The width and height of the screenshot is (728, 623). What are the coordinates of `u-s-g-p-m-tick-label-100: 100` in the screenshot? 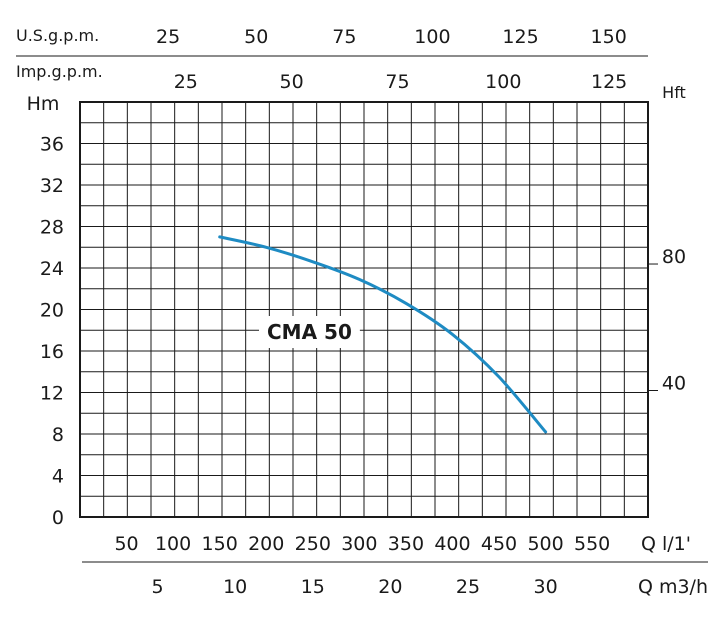 It's located at (432, 37).